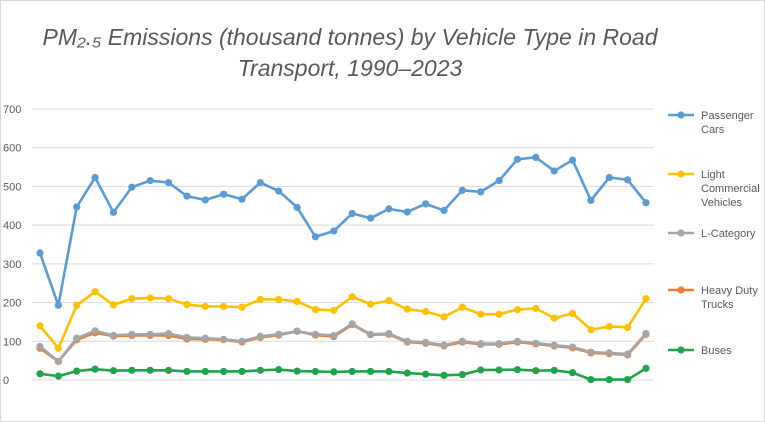  Describe the element at coordinates (12, 342) in the screenshot. I see `y-tick-label: 100` at that location.